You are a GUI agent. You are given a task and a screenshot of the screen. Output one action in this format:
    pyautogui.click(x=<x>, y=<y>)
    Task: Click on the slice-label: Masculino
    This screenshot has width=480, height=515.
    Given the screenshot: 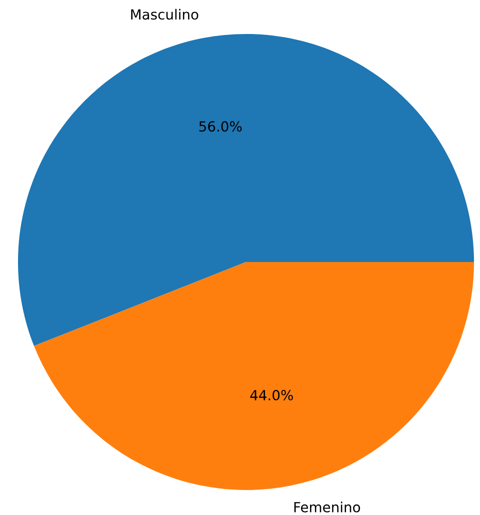 What is the action you would take?
    pyautogui.click(x=164, y=14)
    